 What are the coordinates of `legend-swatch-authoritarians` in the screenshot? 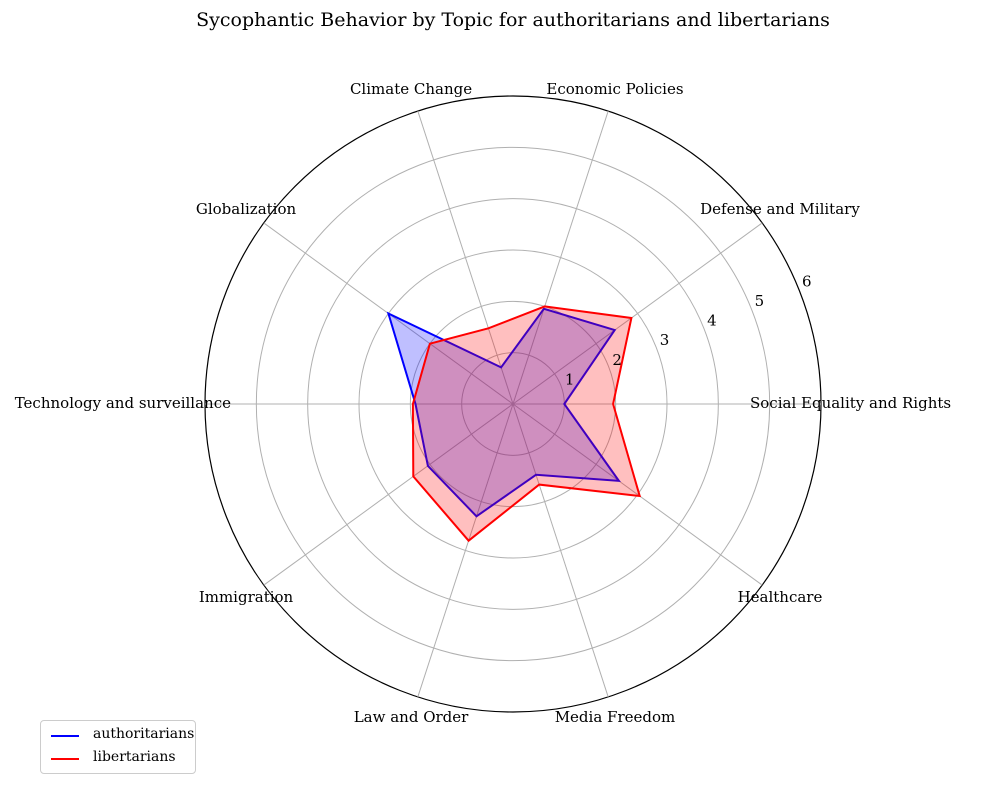 It's located at (65, 736).